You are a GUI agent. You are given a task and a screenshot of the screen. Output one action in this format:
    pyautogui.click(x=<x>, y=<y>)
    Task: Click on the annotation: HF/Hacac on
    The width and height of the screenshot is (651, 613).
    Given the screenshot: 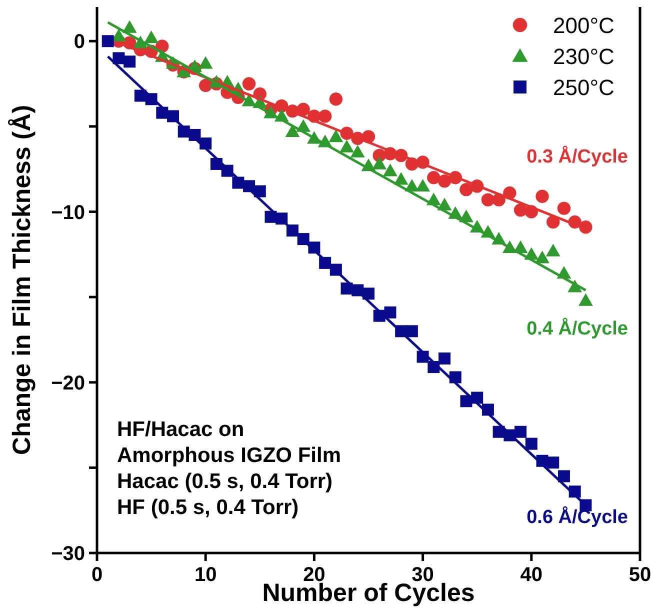 What is the action you would take?
    pyautogui.click(x=180, y=429)
    